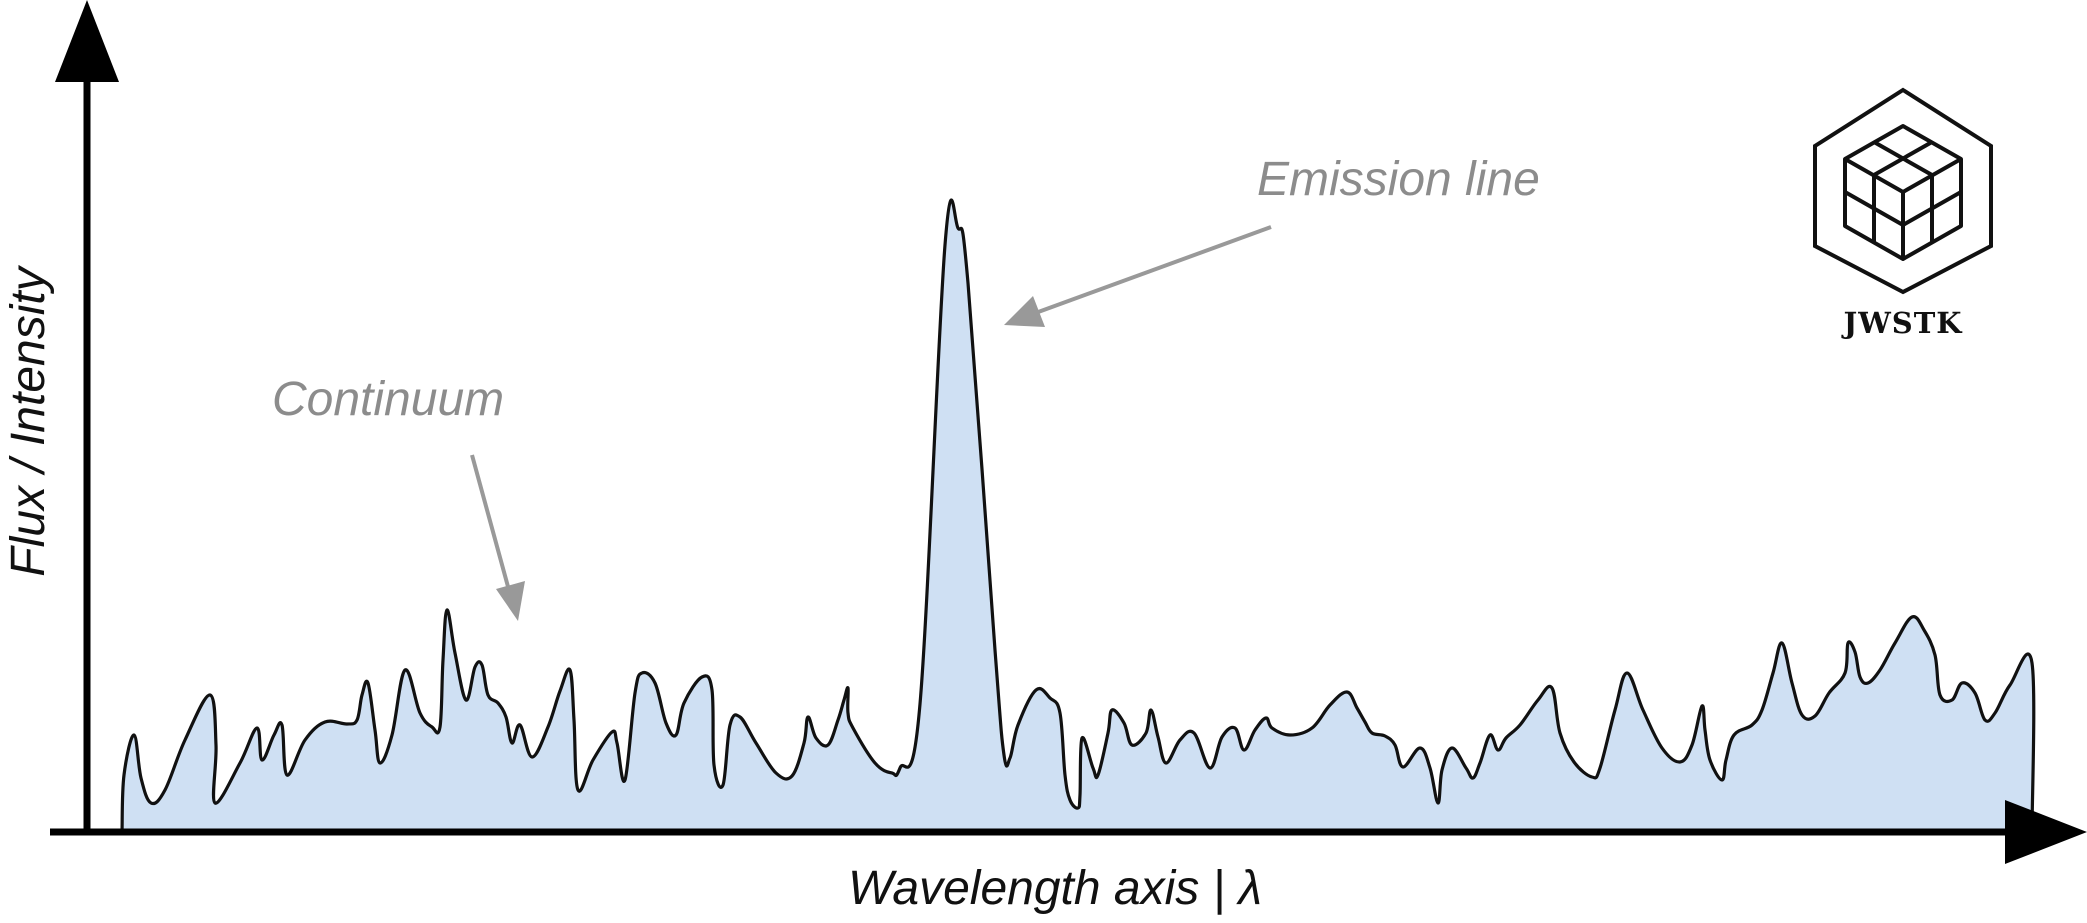 The image size is (2087, 923). Describe the element at coordinates (388, 399) in the screenshot. I see `continuum-label: Continuum` at that location.